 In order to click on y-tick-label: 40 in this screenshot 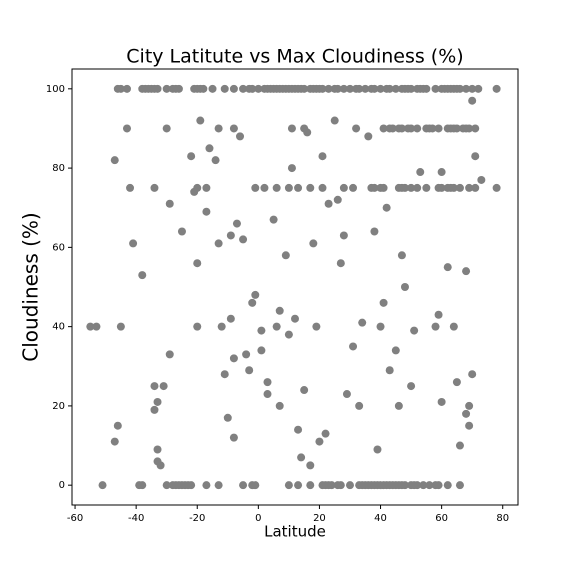, I will do `click(58, 327)`.